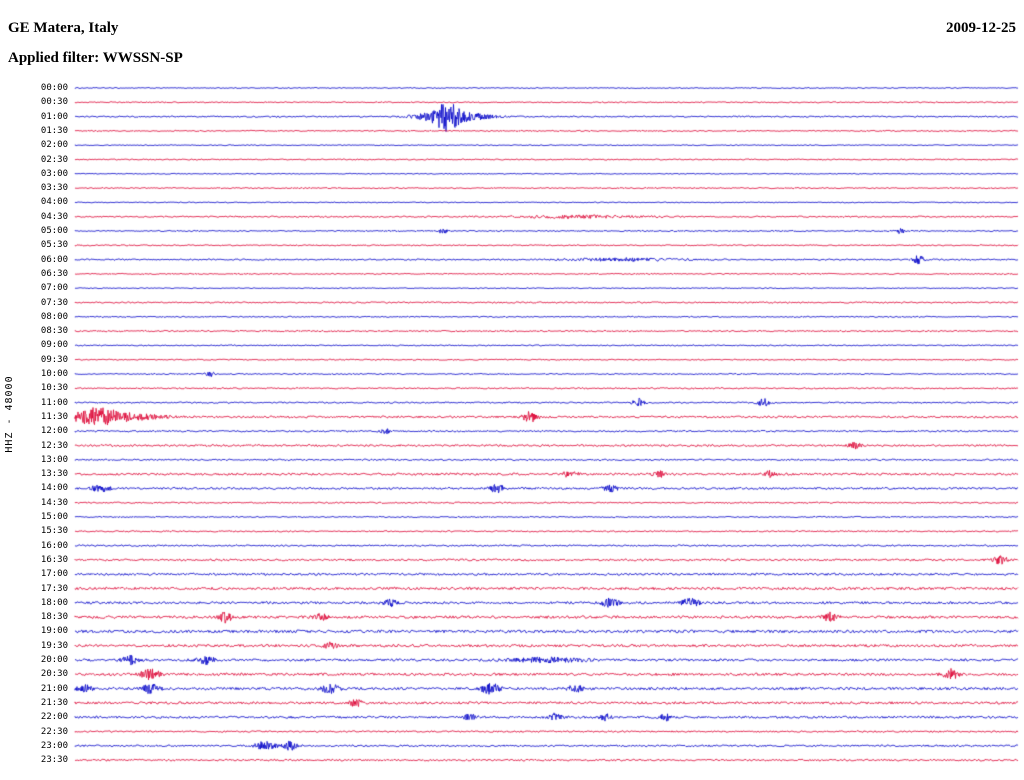  Describe the element at coordinates (54, 645) in the screenshot. I see `time-tick-label: 19:30` at that location.